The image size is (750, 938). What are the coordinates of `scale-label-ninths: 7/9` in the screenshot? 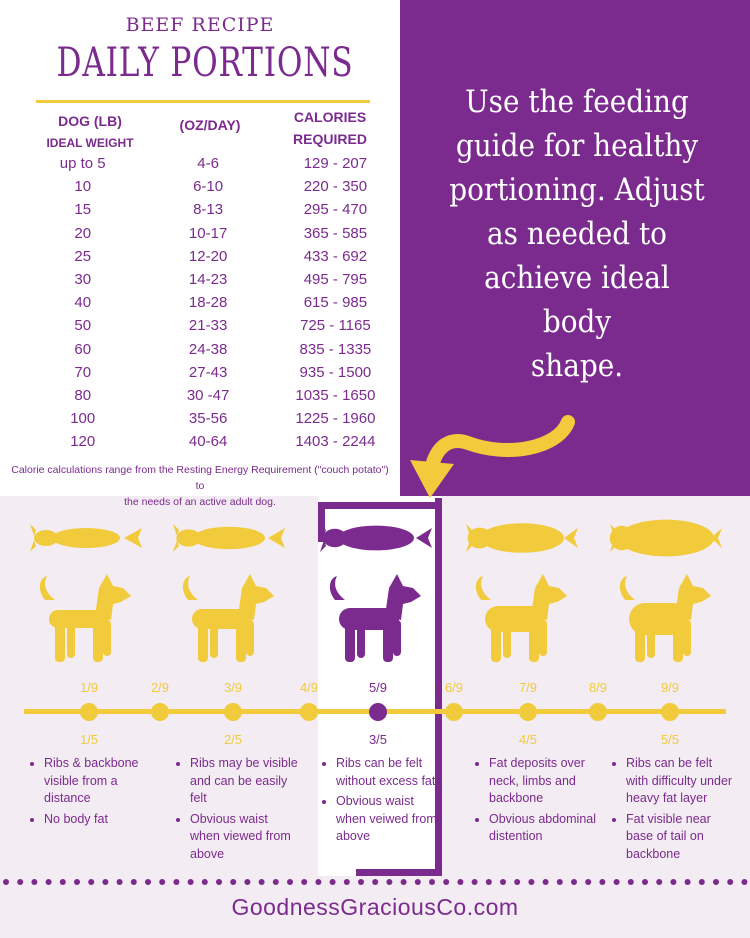 It's located at (528, 687).